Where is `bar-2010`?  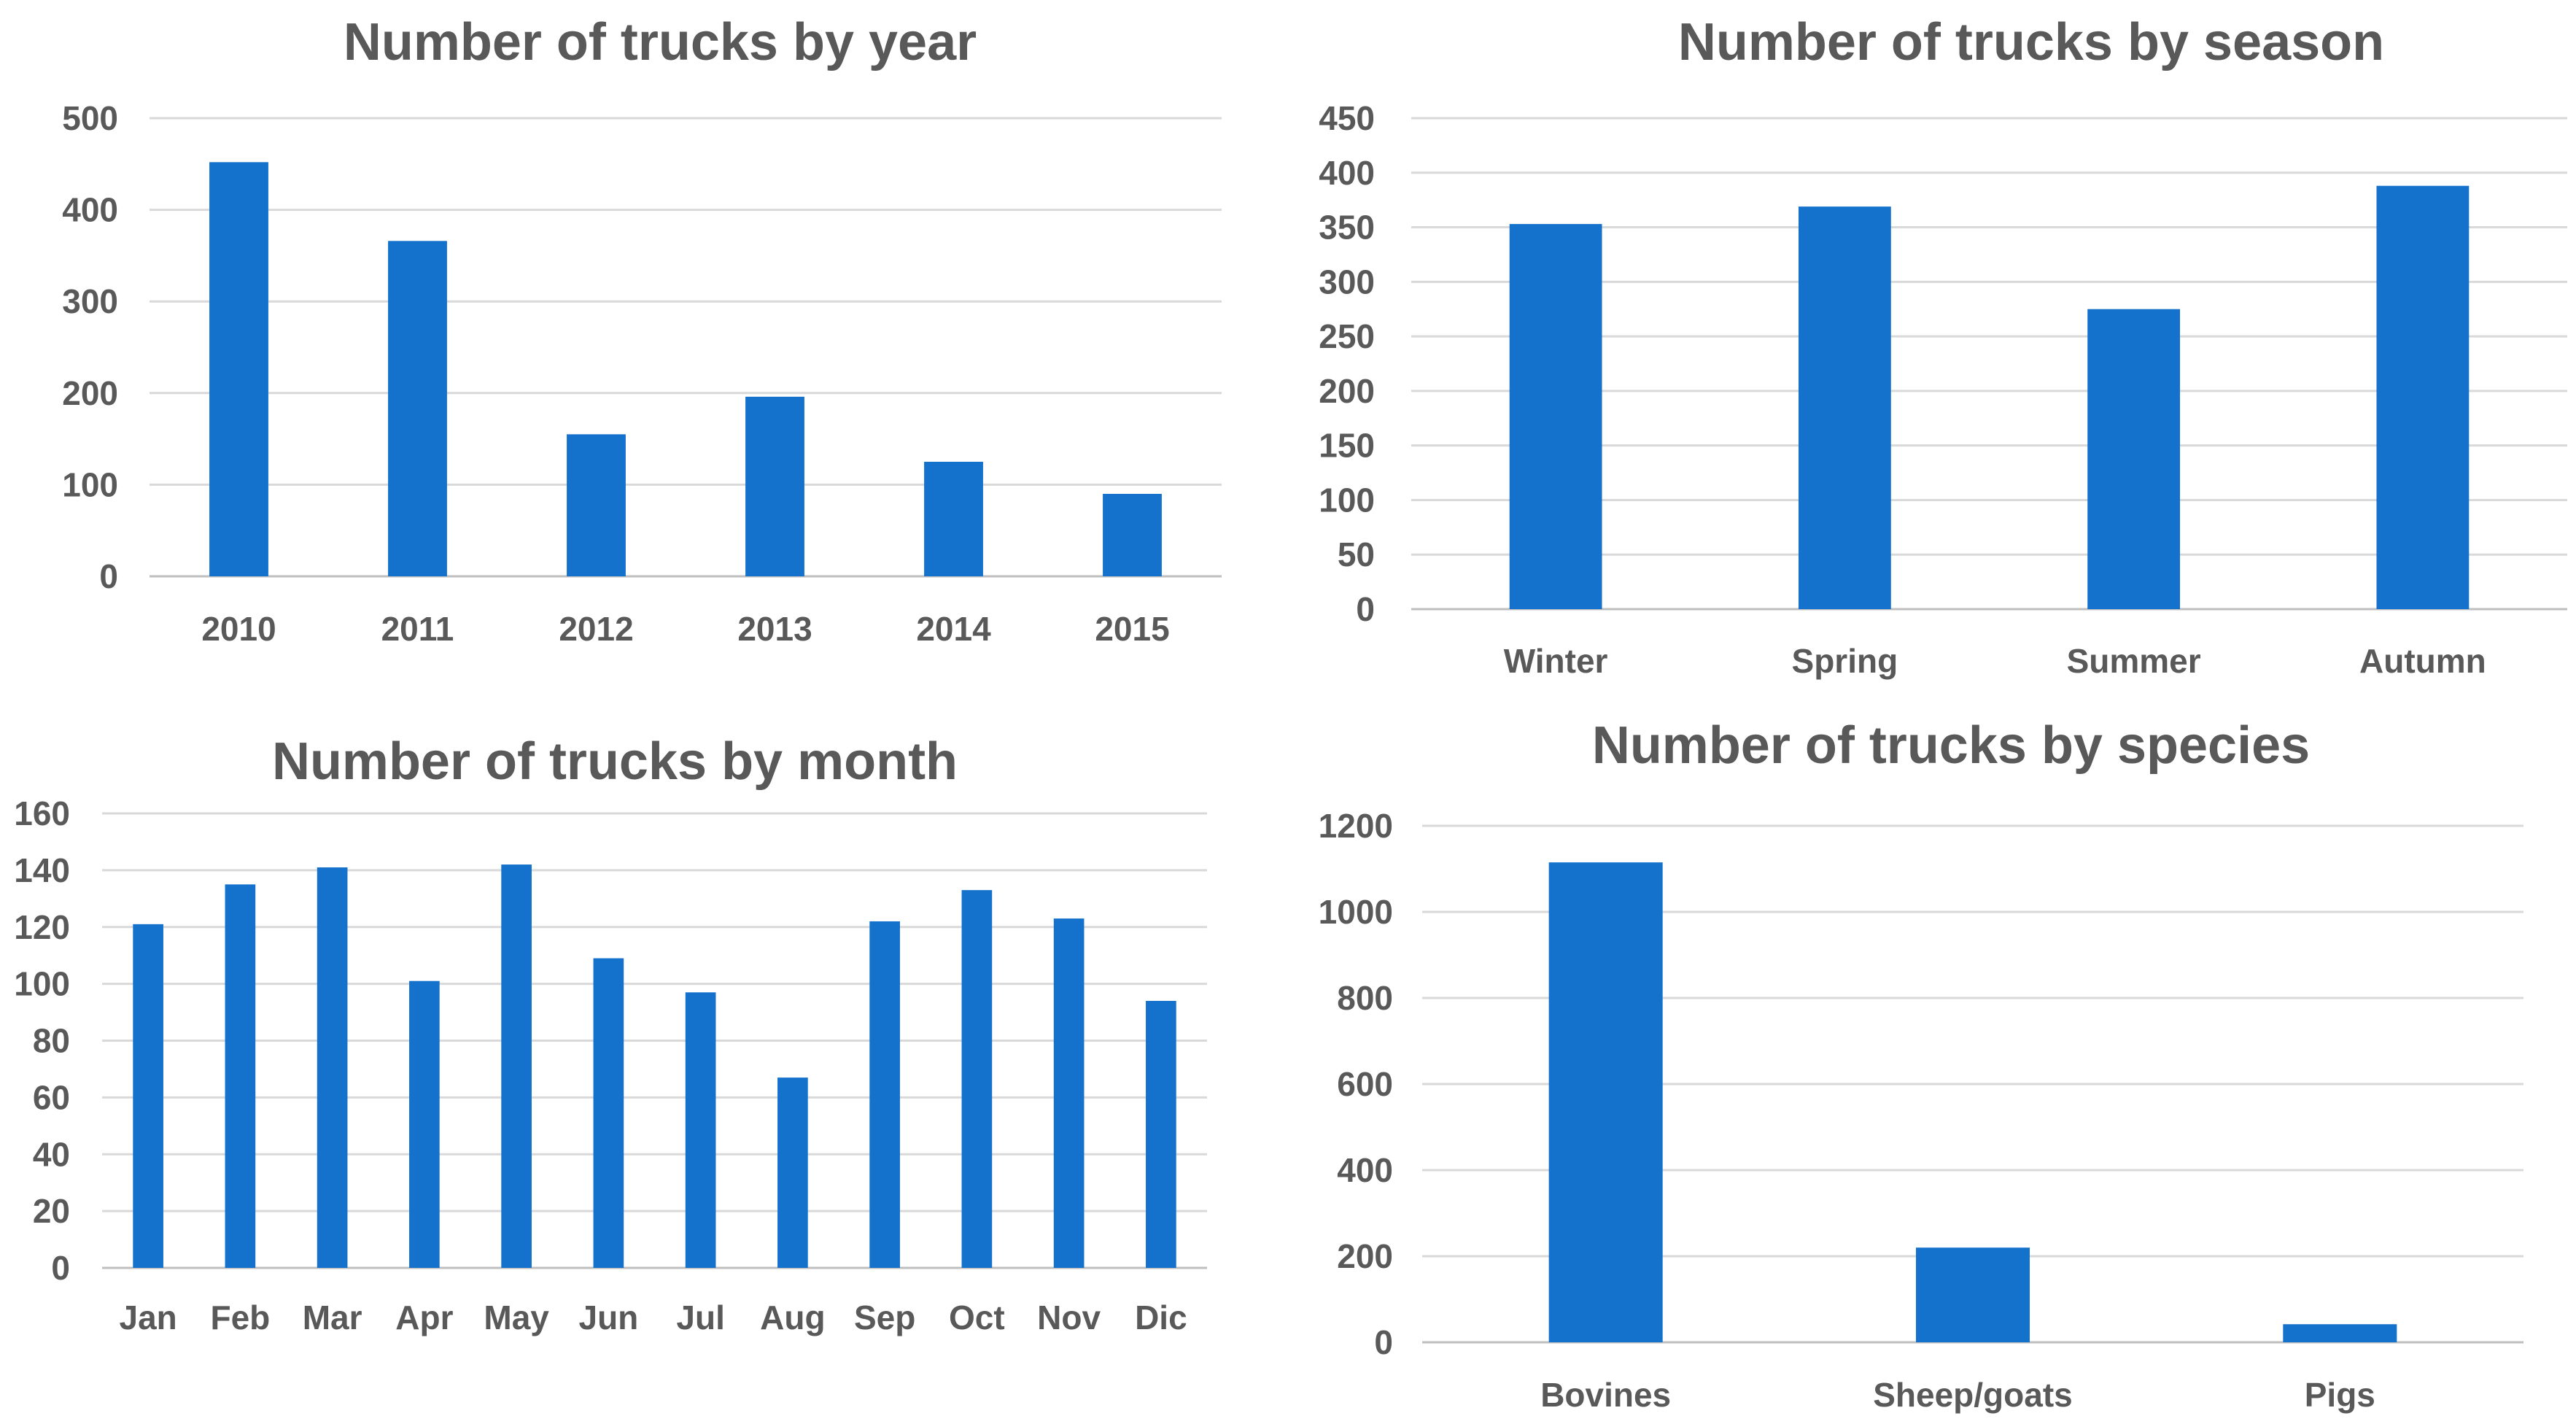
bar-2010 is located at coordinates (239, 370).